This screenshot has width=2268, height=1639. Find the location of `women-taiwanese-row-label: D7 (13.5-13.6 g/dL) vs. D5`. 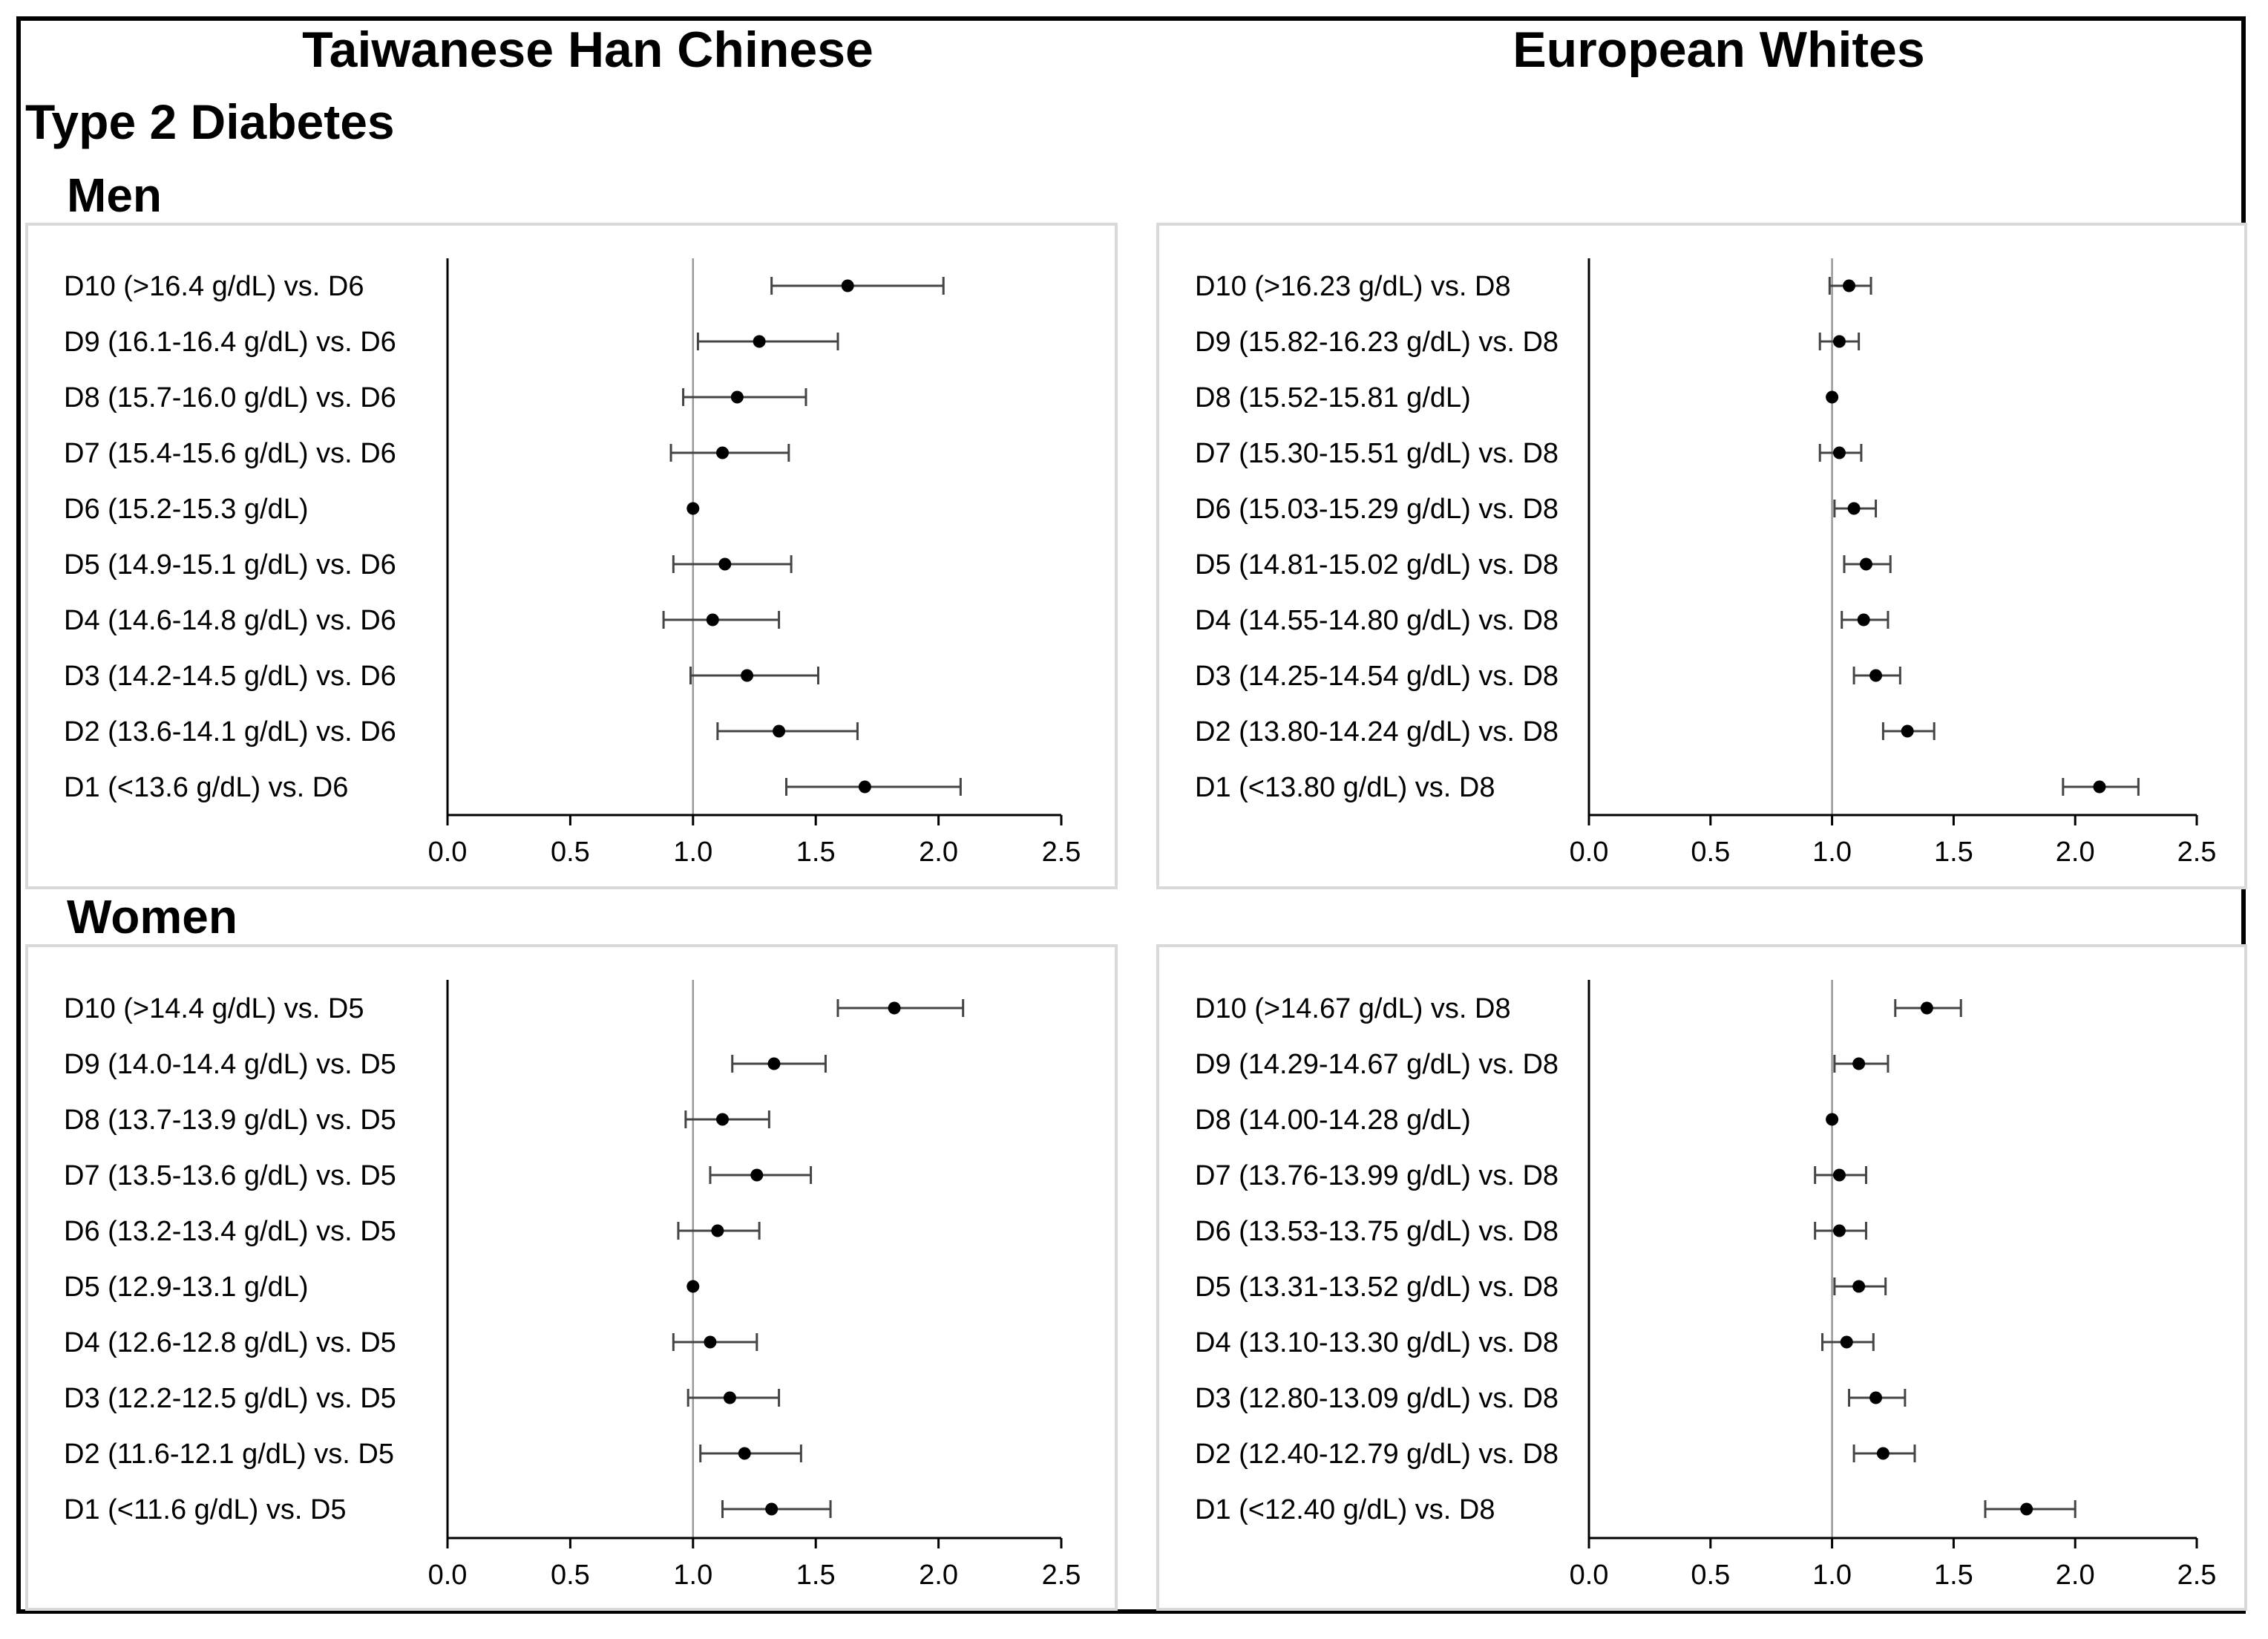

women-taiwanese-row-label: D7 (13.5-13.6 g/dL) vs. D5 is located at coordinates (230, 1175).